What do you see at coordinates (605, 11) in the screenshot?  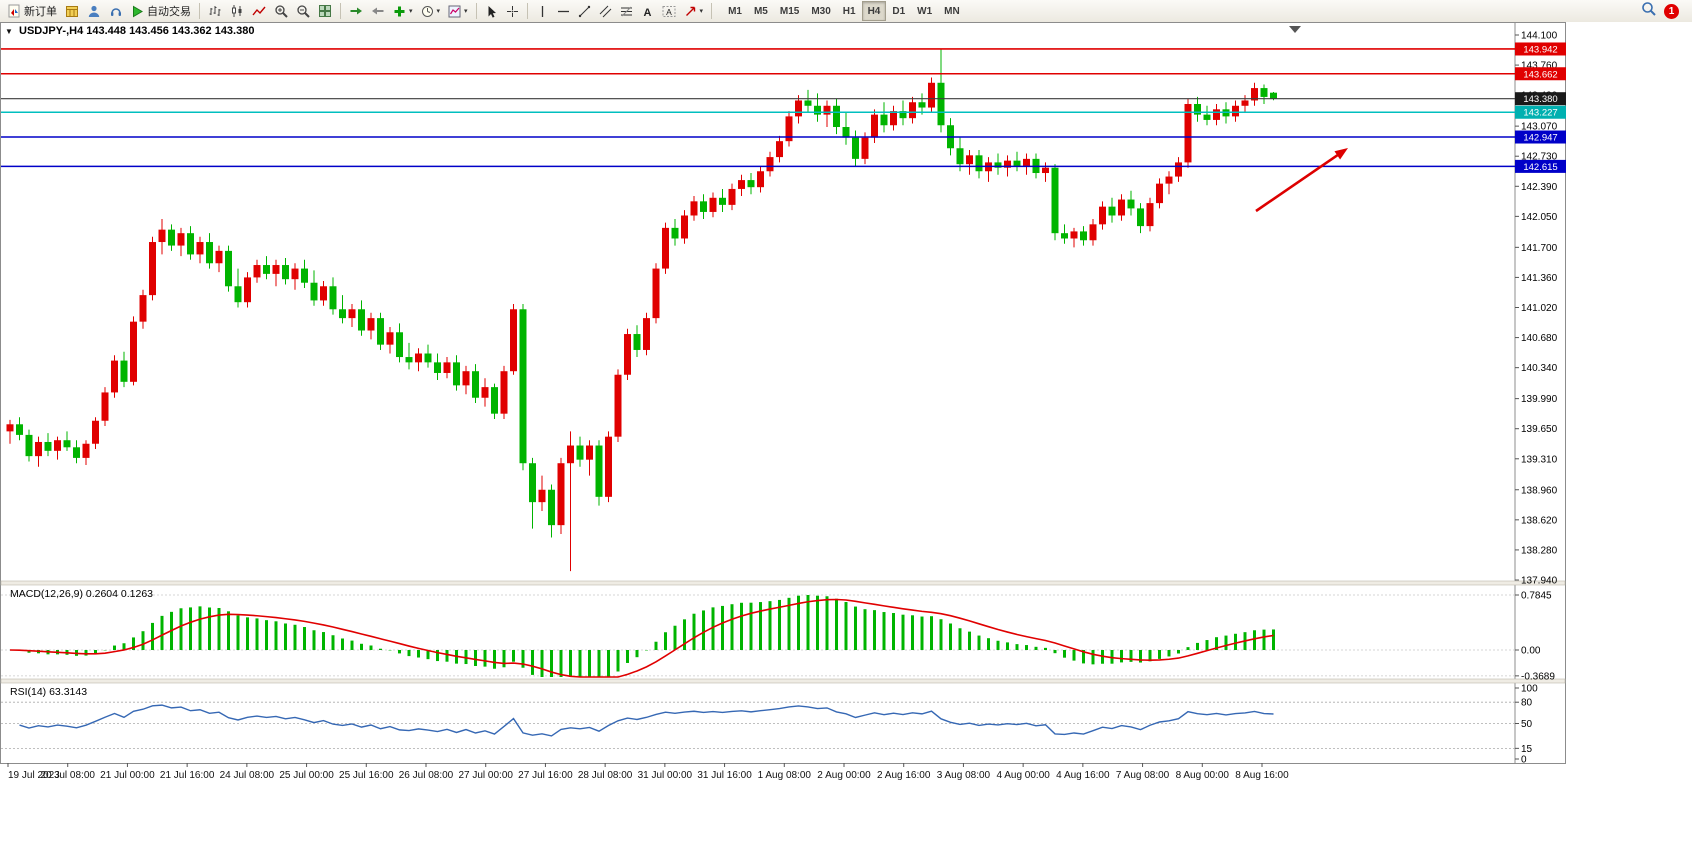 I see `channel-button` at bounding box center [605, 11].